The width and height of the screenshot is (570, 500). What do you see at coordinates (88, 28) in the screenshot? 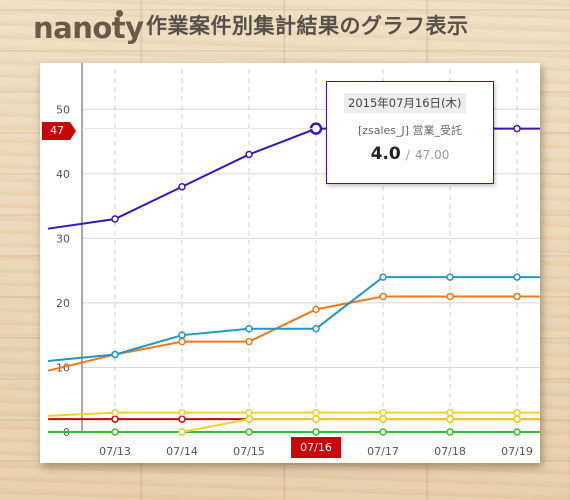
I see `logo: nanoty` at bounding box center [88, 28].